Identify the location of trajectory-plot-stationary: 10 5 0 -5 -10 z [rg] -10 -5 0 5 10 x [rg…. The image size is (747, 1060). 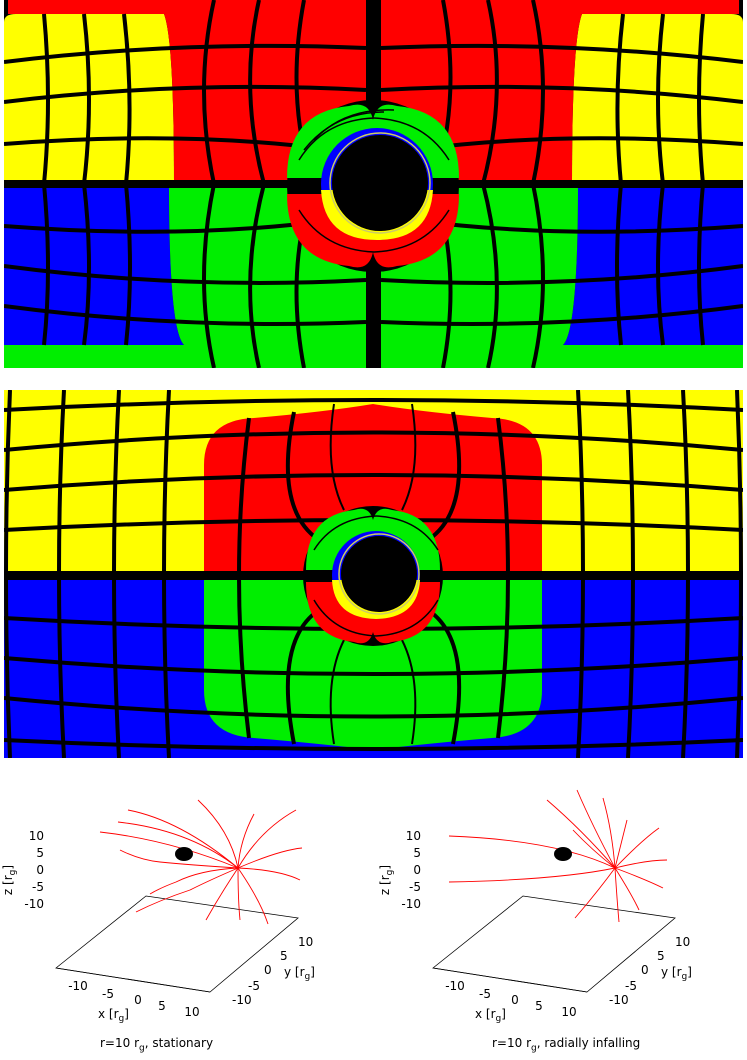
(185, 915).